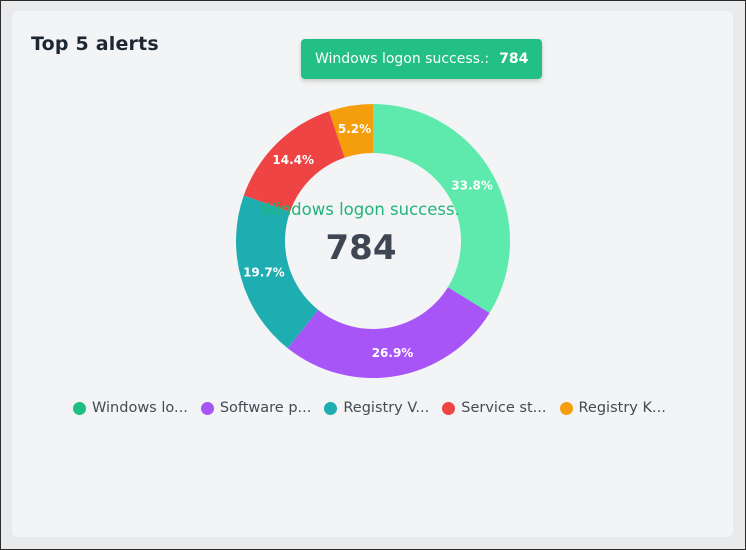 Image resolution: width=746 pixels, height=550 pixels. I want to click on slice-percent-label: 26.9%, so click(393, 353).